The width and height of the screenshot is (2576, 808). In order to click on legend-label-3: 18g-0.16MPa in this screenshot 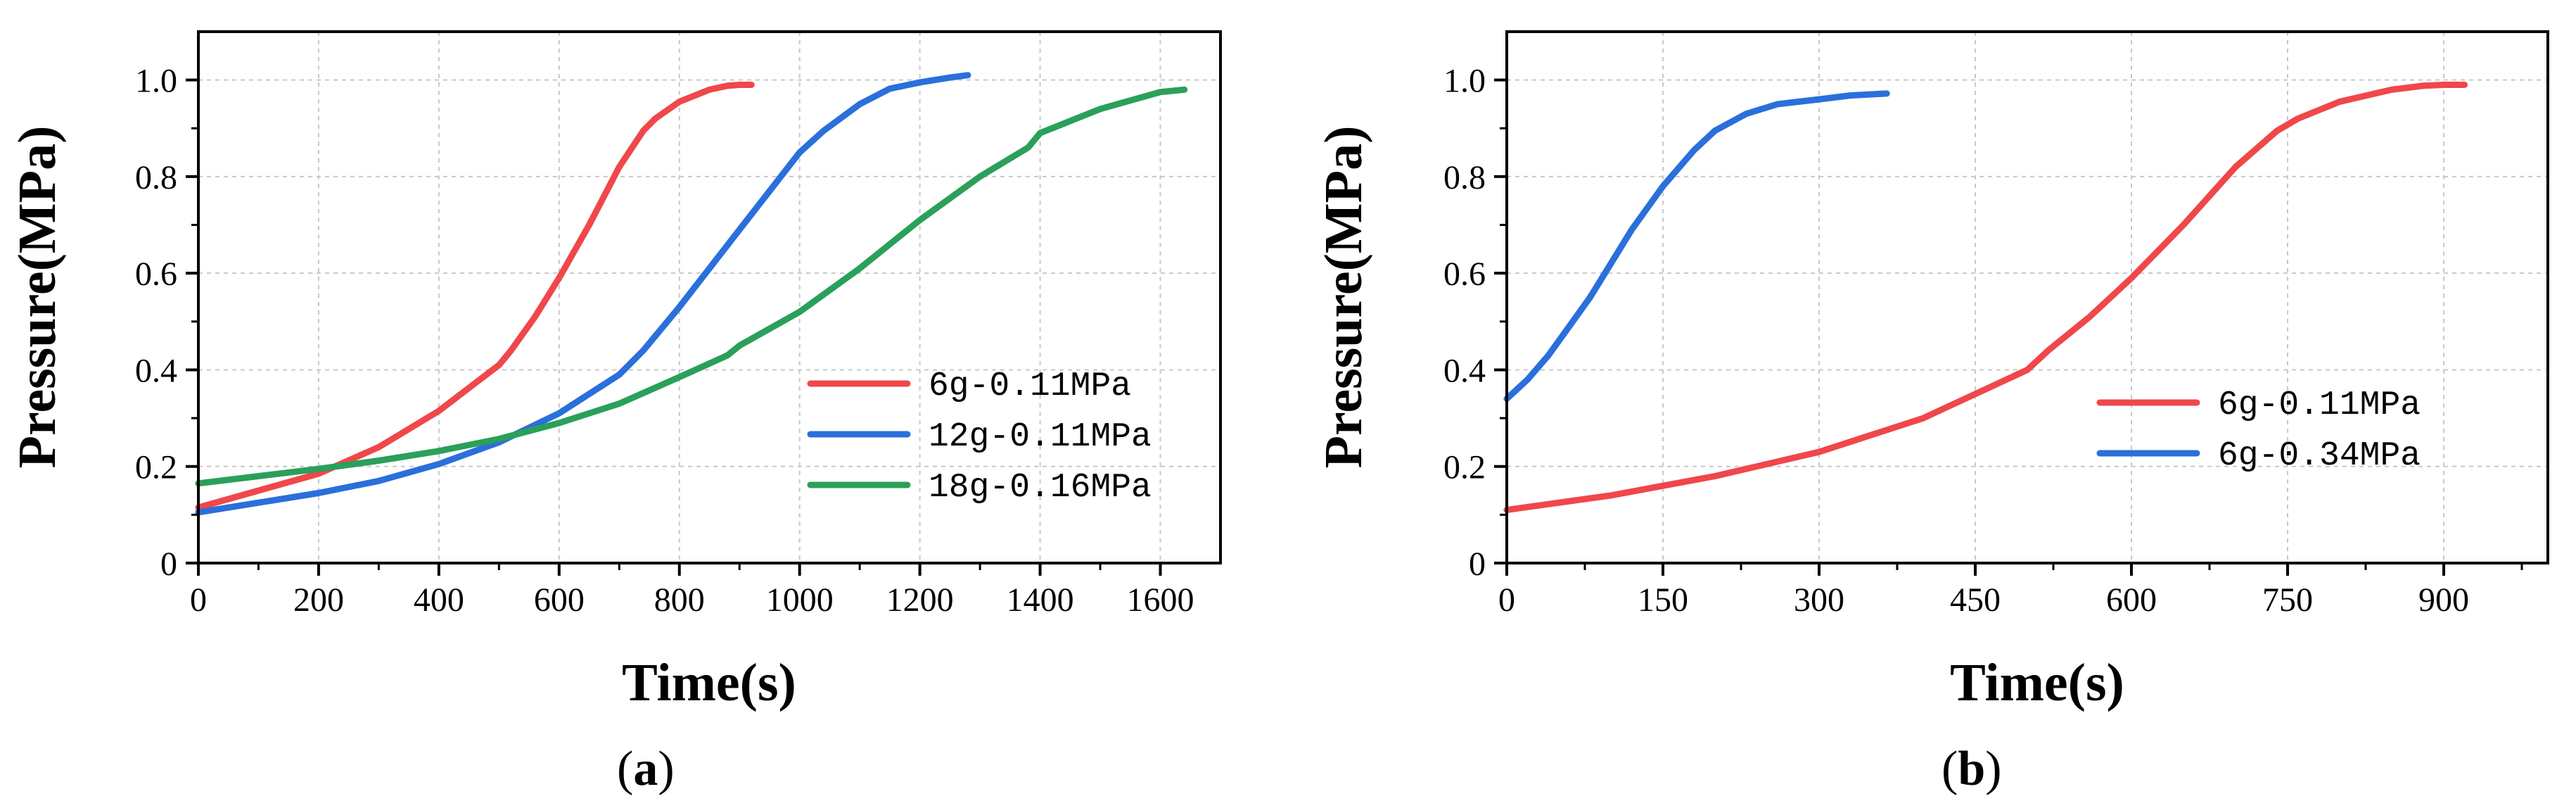, I will do `click(1040, 488)`.